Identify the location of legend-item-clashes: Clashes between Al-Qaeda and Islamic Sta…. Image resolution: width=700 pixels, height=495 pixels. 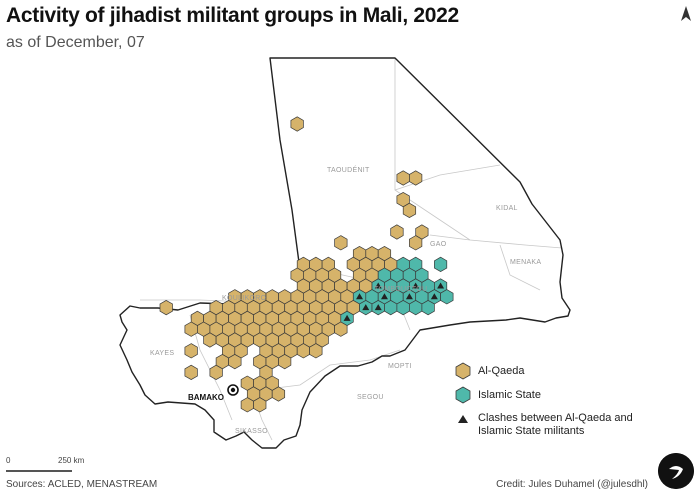
(551, 424).